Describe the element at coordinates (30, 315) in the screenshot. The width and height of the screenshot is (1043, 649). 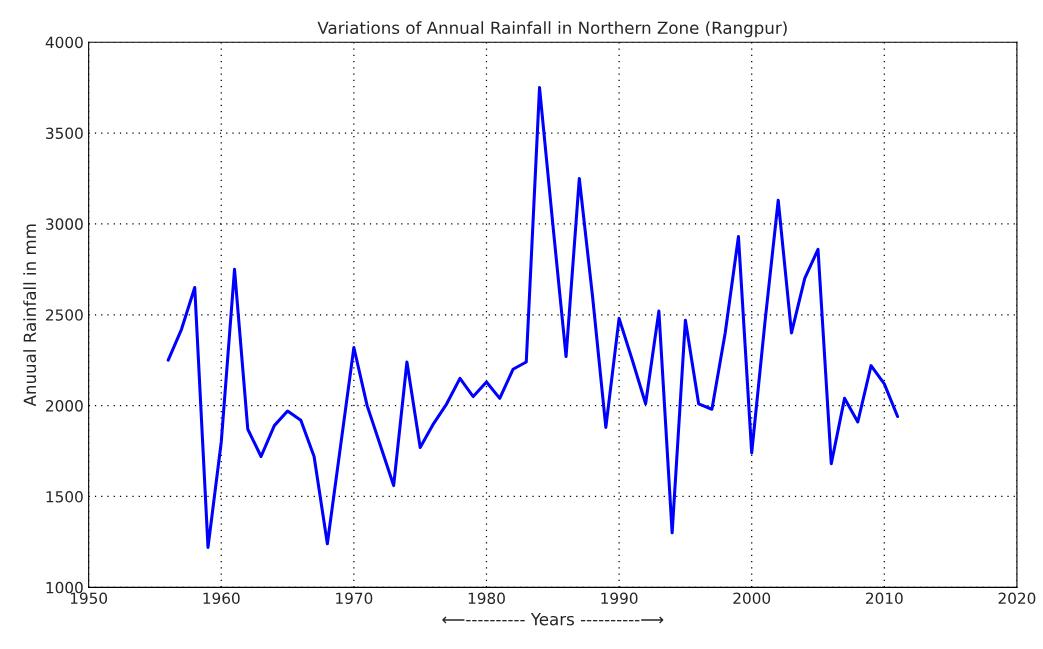
I see `y-axis-title: Anuual Rainfall in mm` at that location.